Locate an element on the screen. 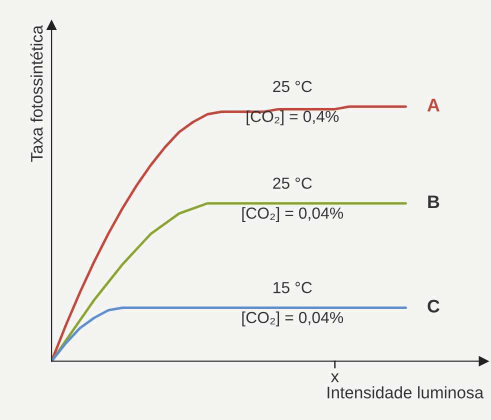 This screenshot has height=420, width=491. series-label: A is located at coordinates (433, 105).